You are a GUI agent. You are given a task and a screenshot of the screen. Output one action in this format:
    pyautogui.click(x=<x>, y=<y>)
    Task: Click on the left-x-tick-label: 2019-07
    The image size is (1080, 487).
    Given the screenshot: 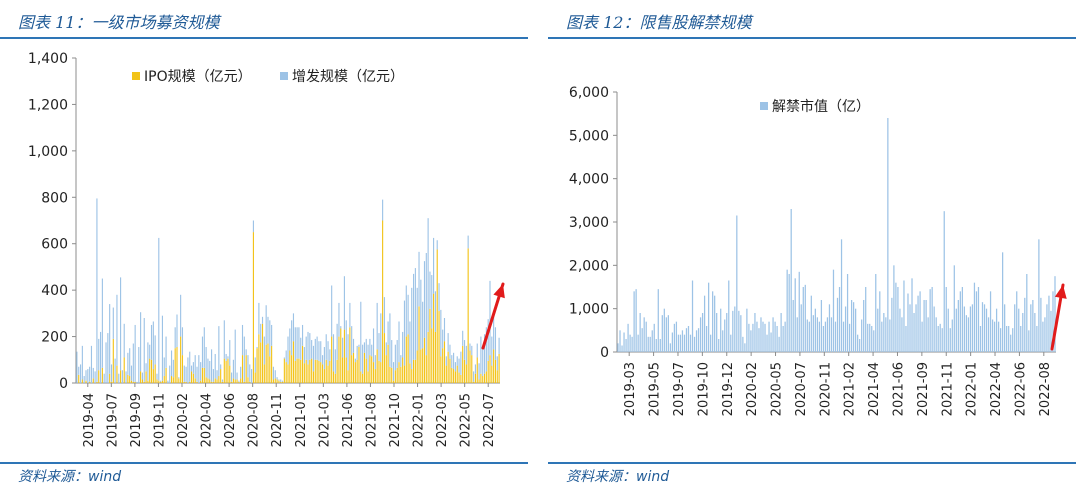 What is the action you would take?
    pyautogui.click(x=112, y=420)
    